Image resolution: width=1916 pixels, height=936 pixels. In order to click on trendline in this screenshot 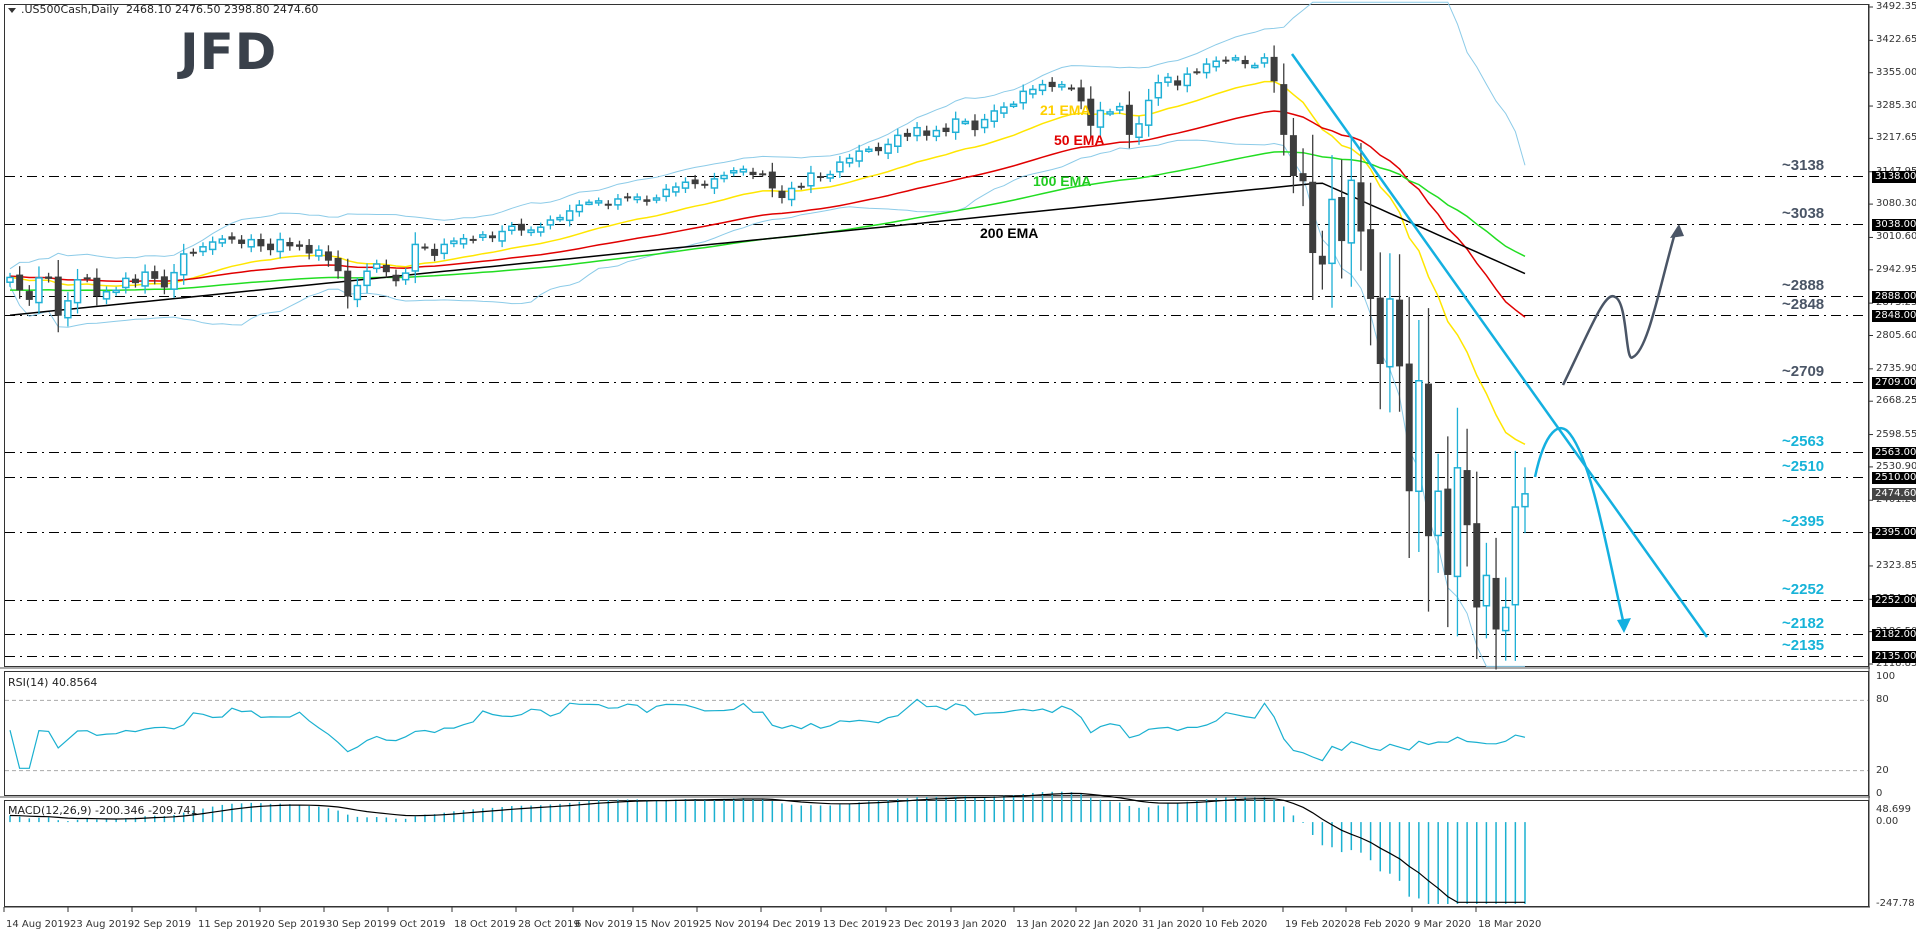, I will do `click(1499, 345)`.